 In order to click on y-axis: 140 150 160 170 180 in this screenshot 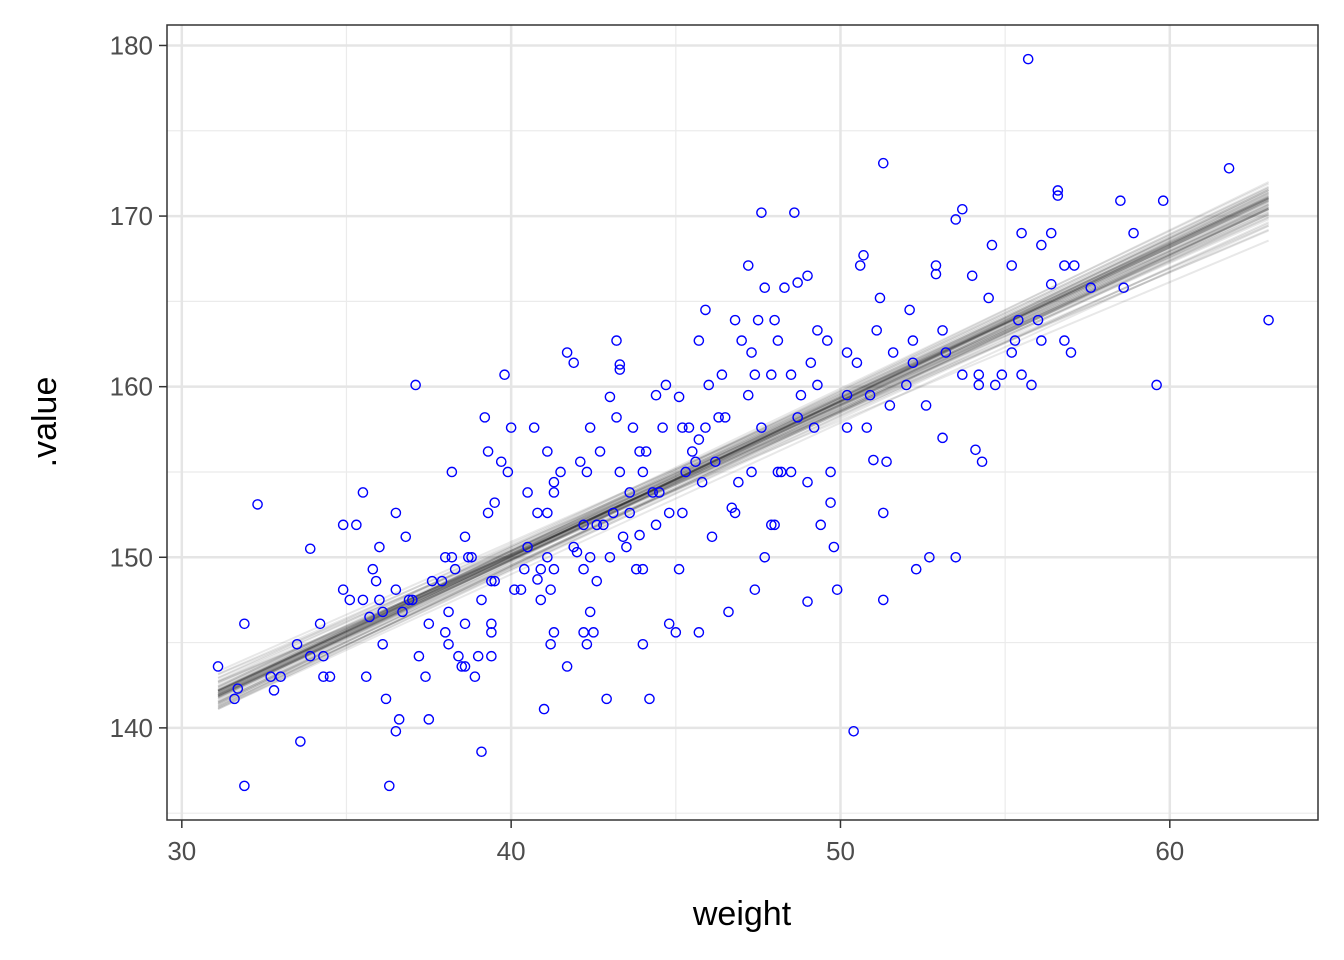, I will do `click(138, 386)`.